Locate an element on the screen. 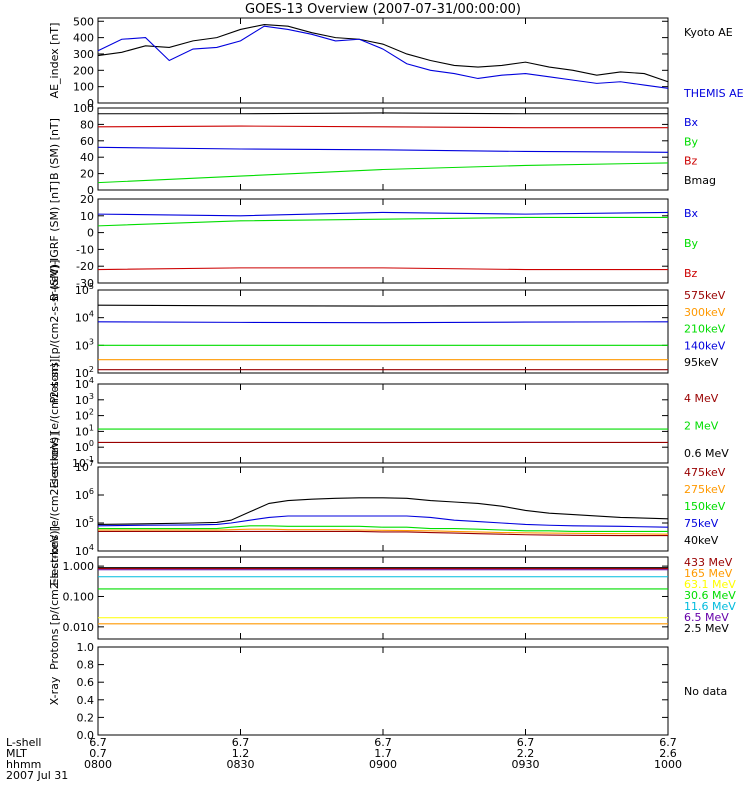 This screenshot has height=800, width=750. y-tick-label: 80 is located at coordinates (87, 124).